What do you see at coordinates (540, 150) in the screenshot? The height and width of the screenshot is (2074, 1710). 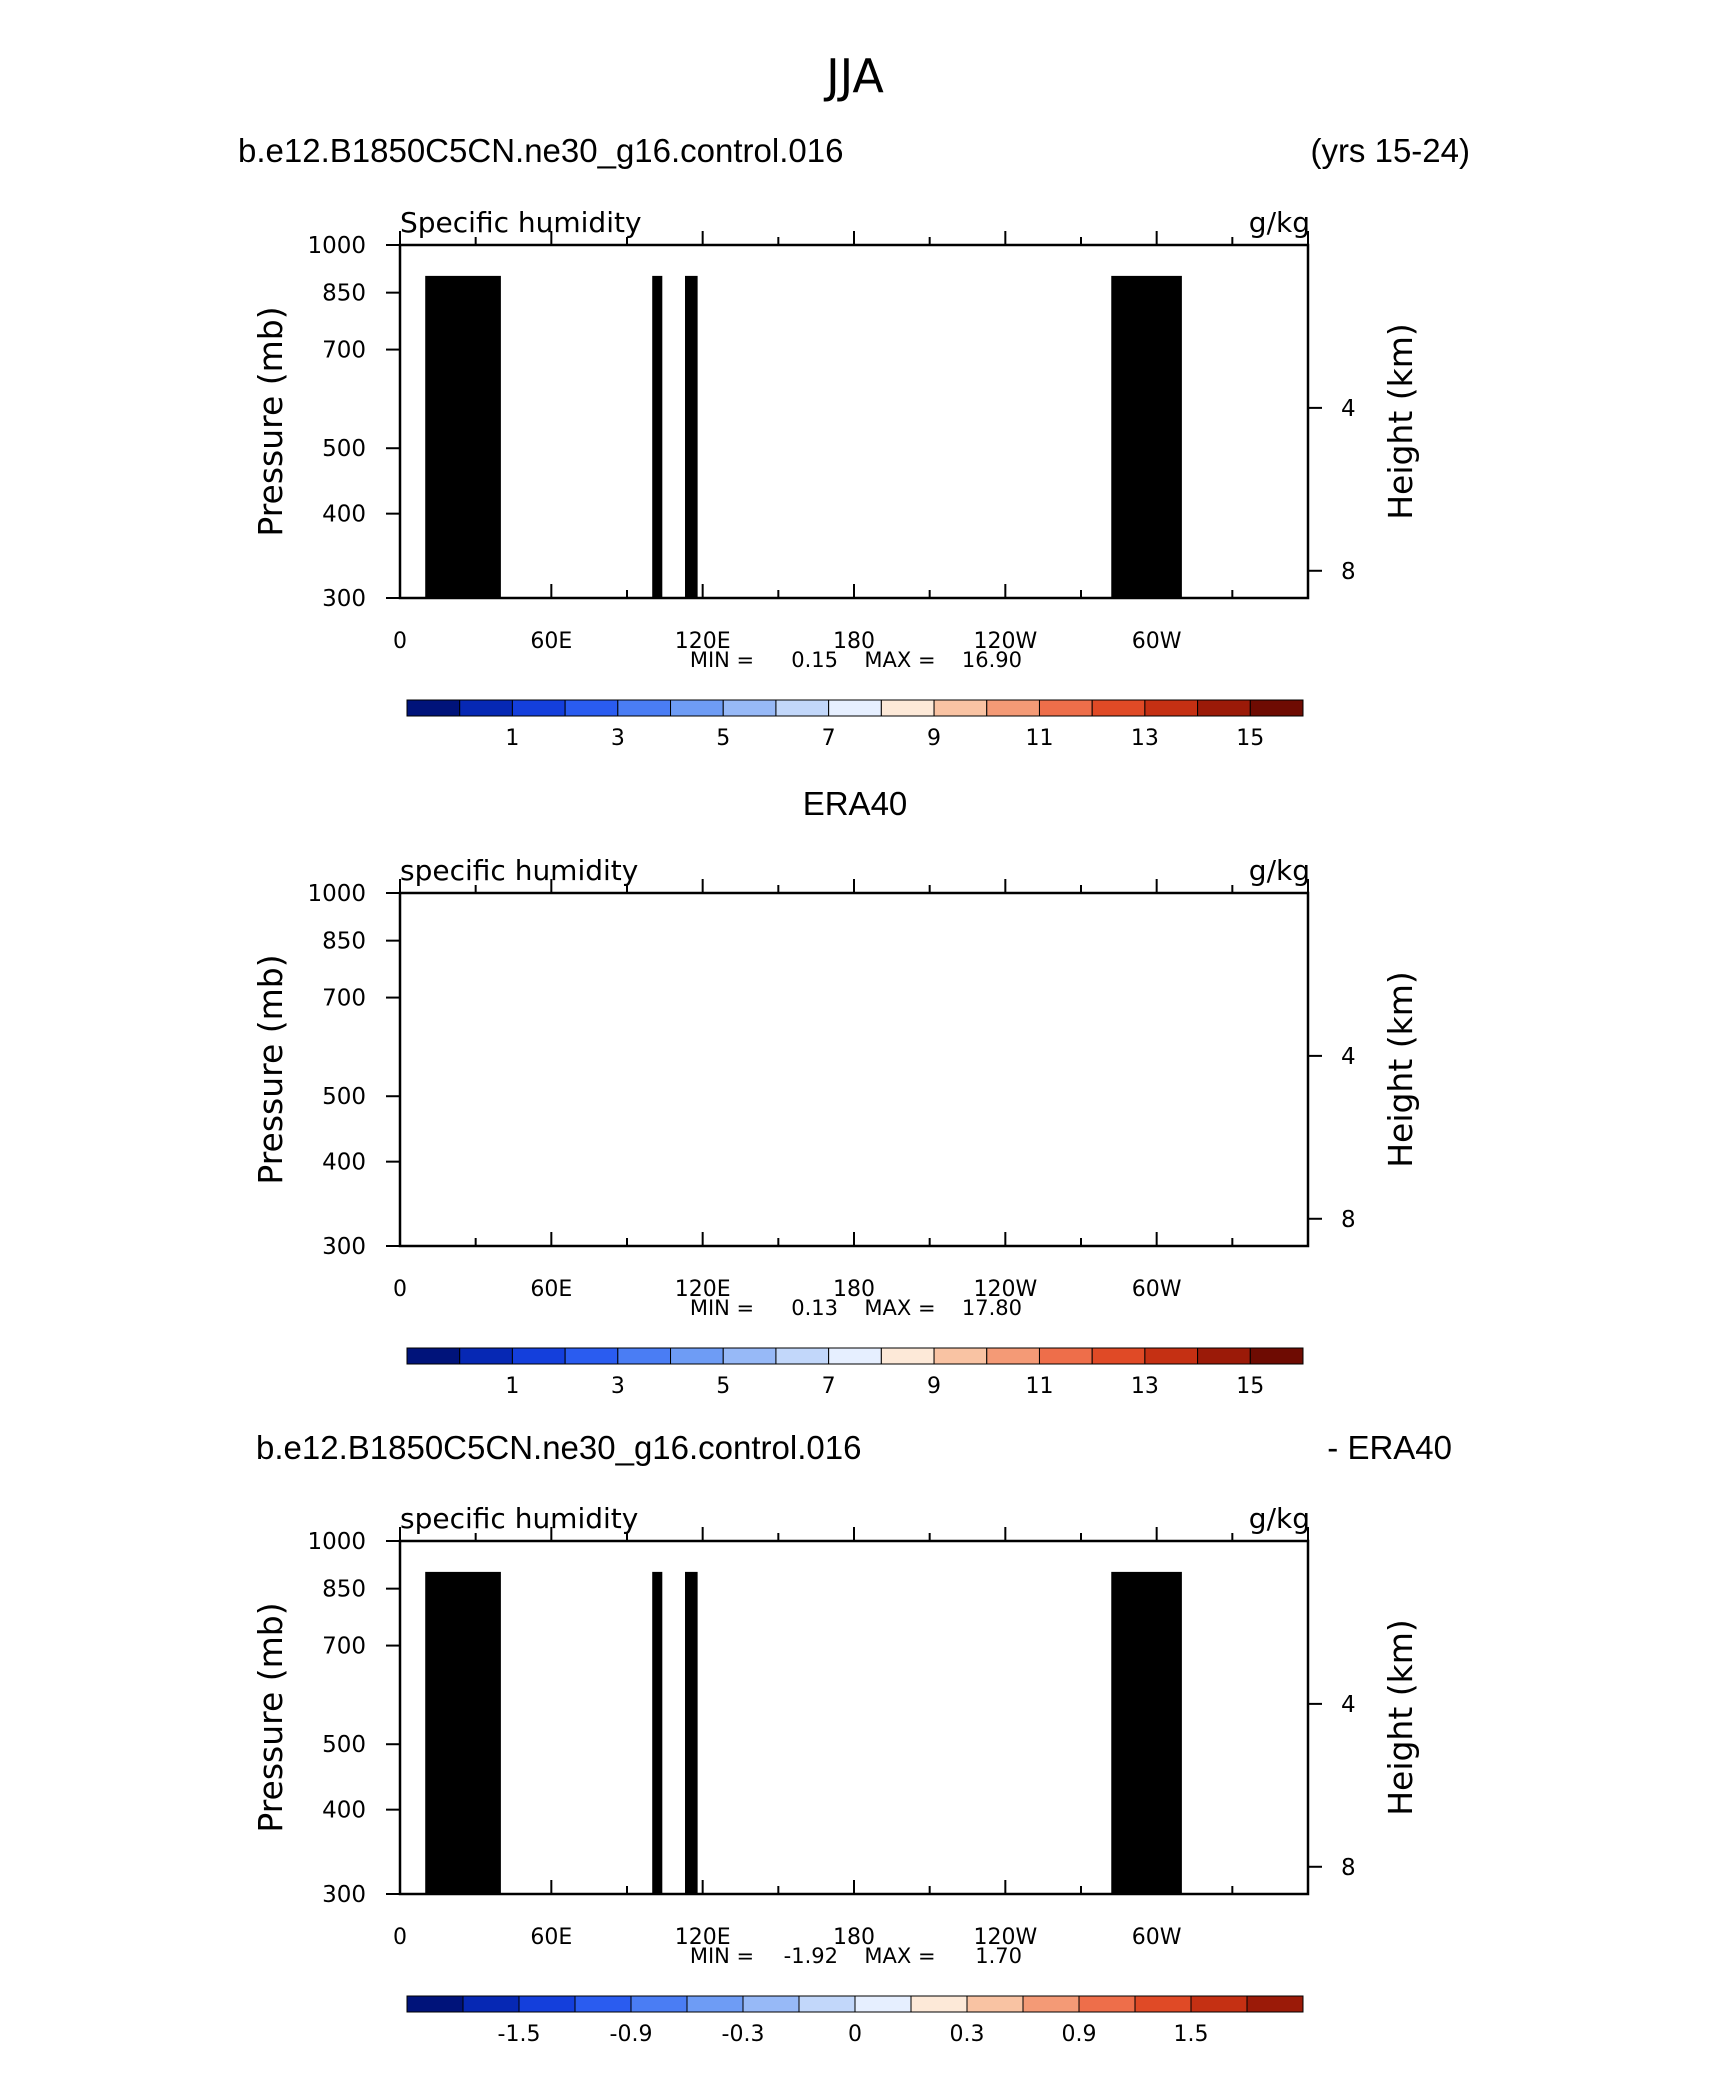 I see `panel1-title-left: b.e12.B1850C5CN.ne30_g16.control.016` at bounding box center [540, 150].